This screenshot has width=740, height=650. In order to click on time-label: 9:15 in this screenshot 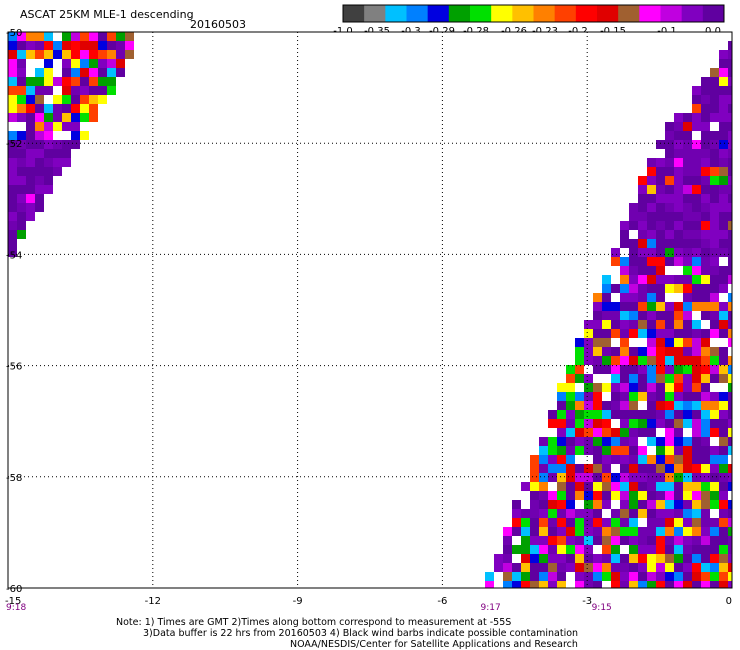, I will do `click(602, 608)`.